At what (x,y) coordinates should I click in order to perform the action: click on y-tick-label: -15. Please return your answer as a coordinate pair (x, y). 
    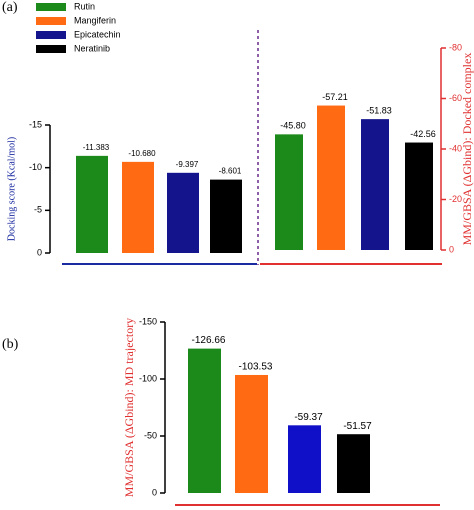
    Looking at the image, I should click on (35, 124).